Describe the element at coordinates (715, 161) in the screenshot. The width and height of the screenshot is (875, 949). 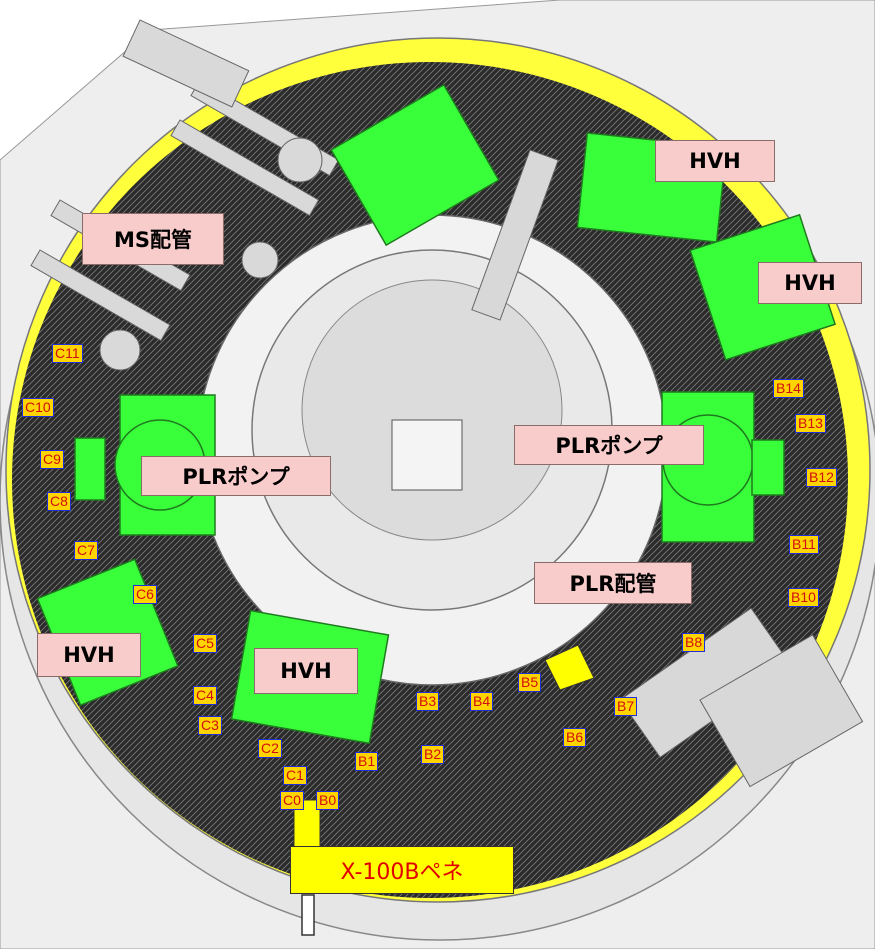
I see `hvh-label-top-right: HVH` at that location.